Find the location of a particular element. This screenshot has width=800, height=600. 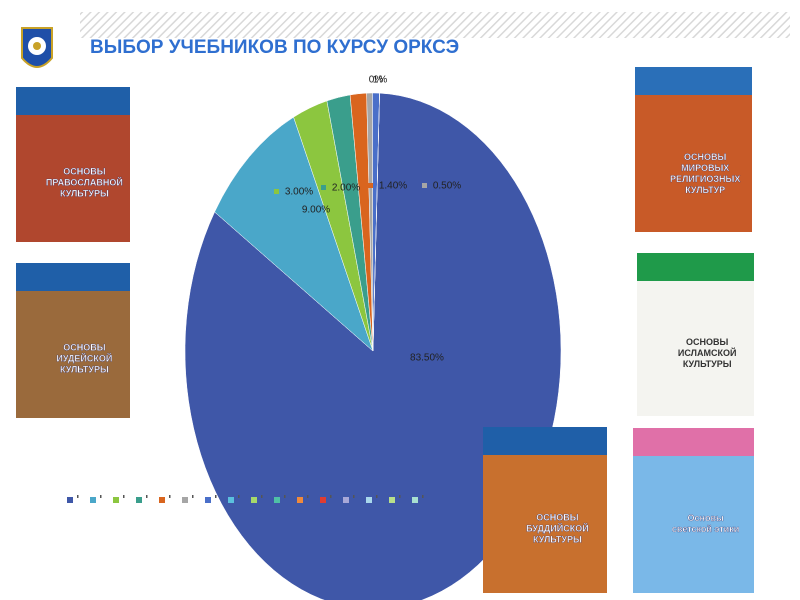

logo is located at coordinates (37, 47).